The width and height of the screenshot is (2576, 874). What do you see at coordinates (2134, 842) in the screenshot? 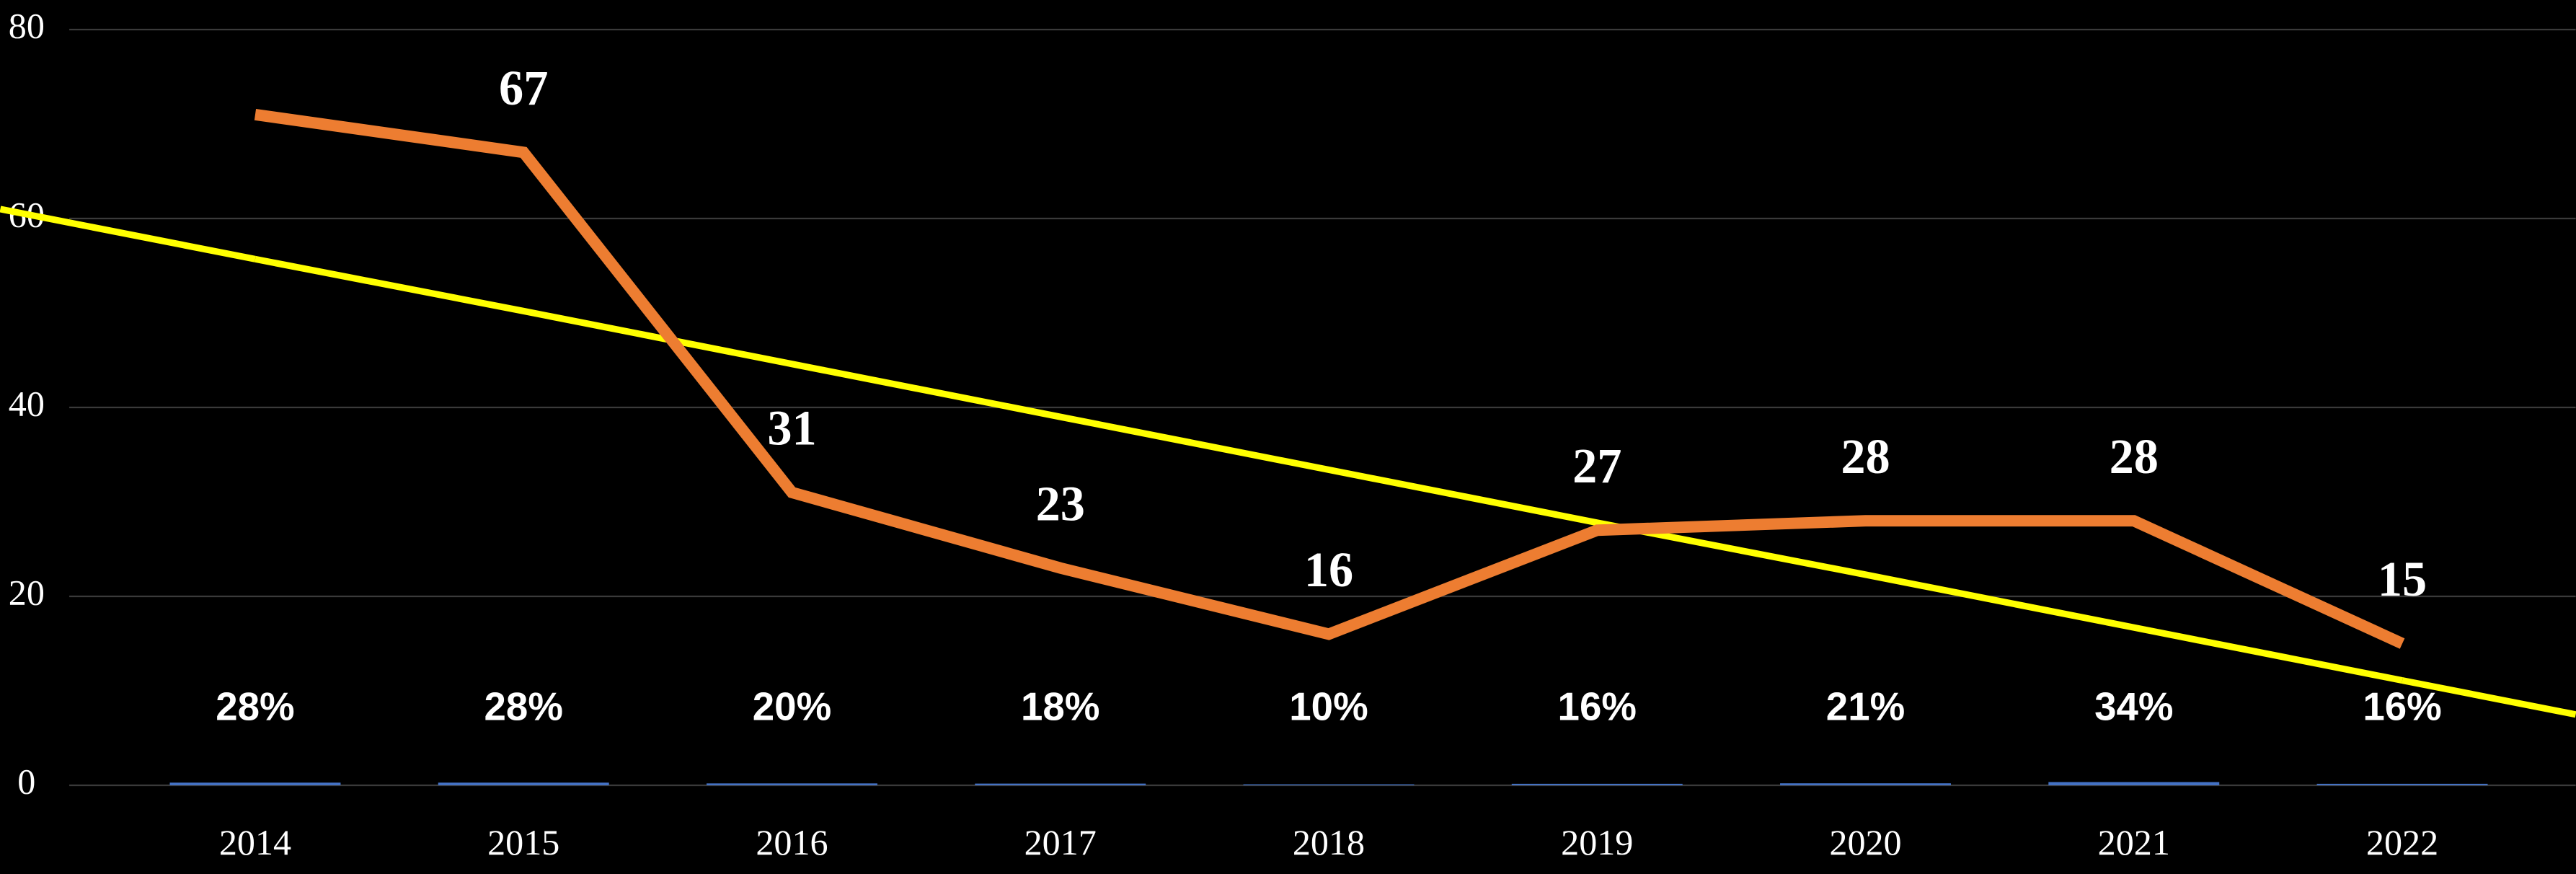
I see `x-tick-label: 2021` at bounding box center [2134, 842].